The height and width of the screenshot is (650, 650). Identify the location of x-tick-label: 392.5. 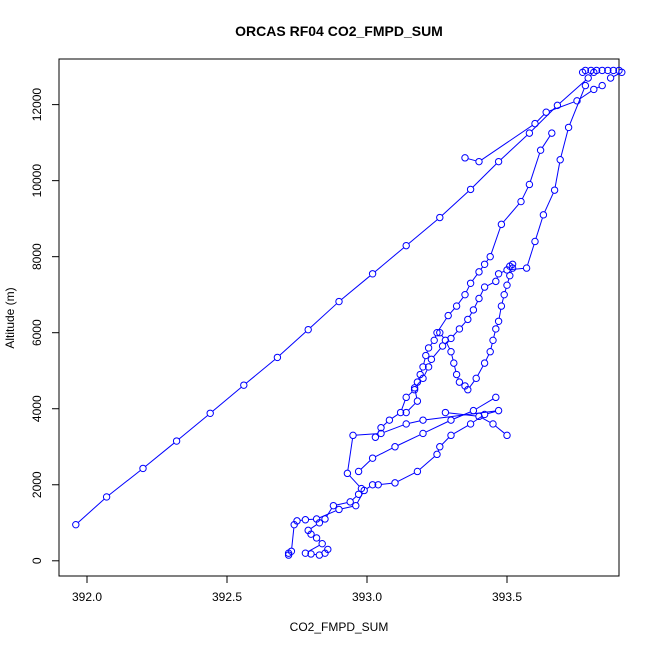
(227, 597).